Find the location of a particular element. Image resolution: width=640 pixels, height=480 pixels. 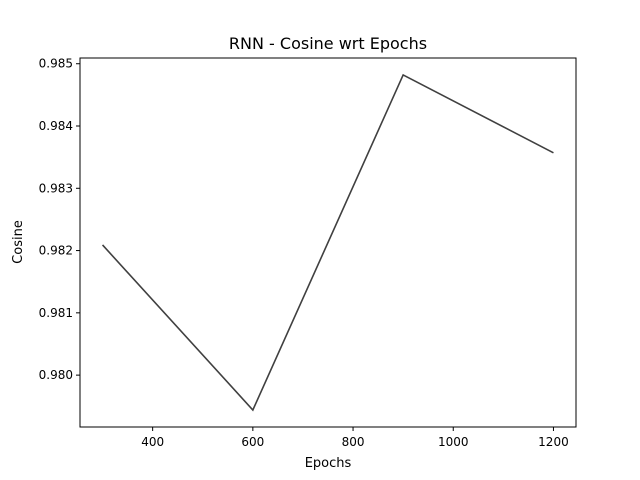

y-tick-label: 0.981 is located at coordinates (56, 313).